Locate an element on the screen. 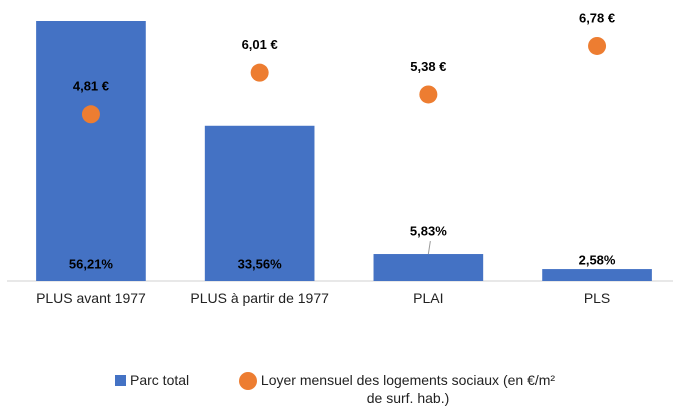 This screenshot has height=411, width=673. x-tick-label: PLUS avant 1977 is located at coordinates (91, 298).